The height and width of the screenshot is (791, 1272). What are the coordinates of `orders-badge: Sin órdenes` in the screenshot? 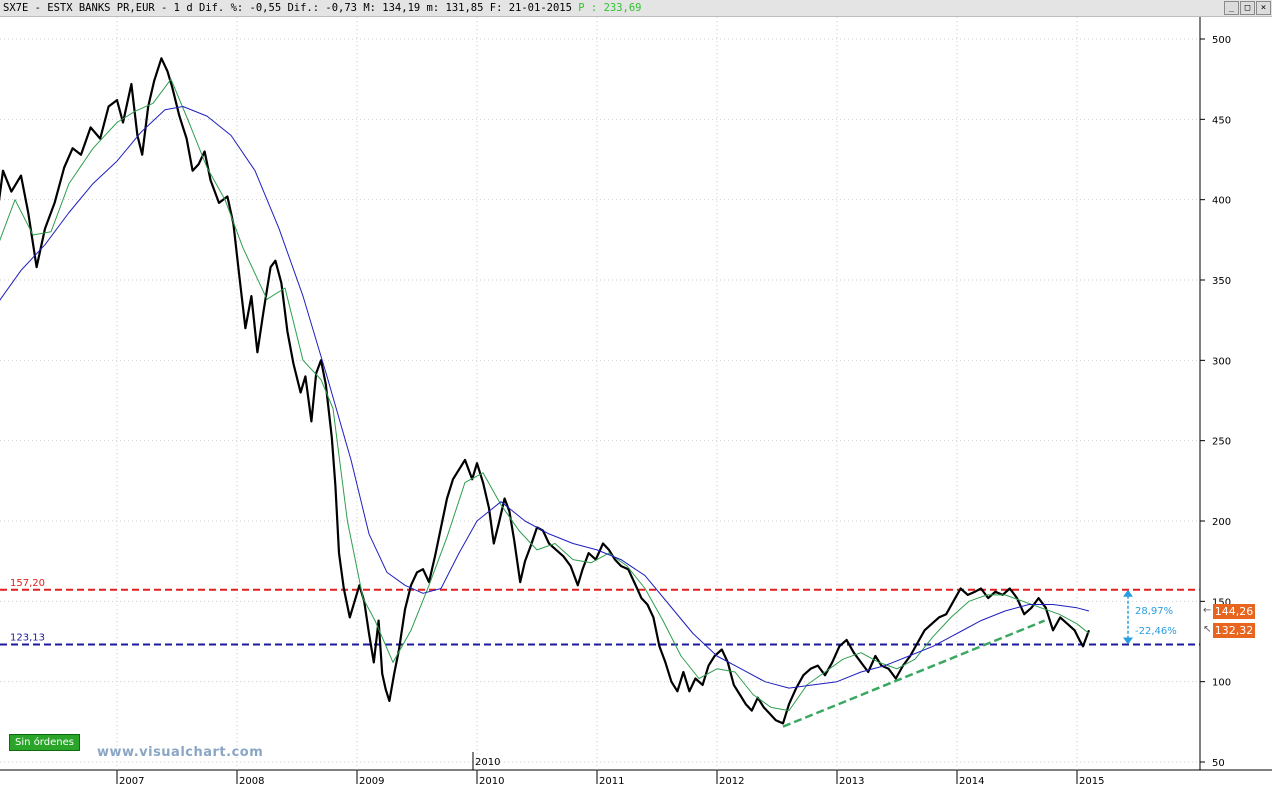 It's located at (44, 742).